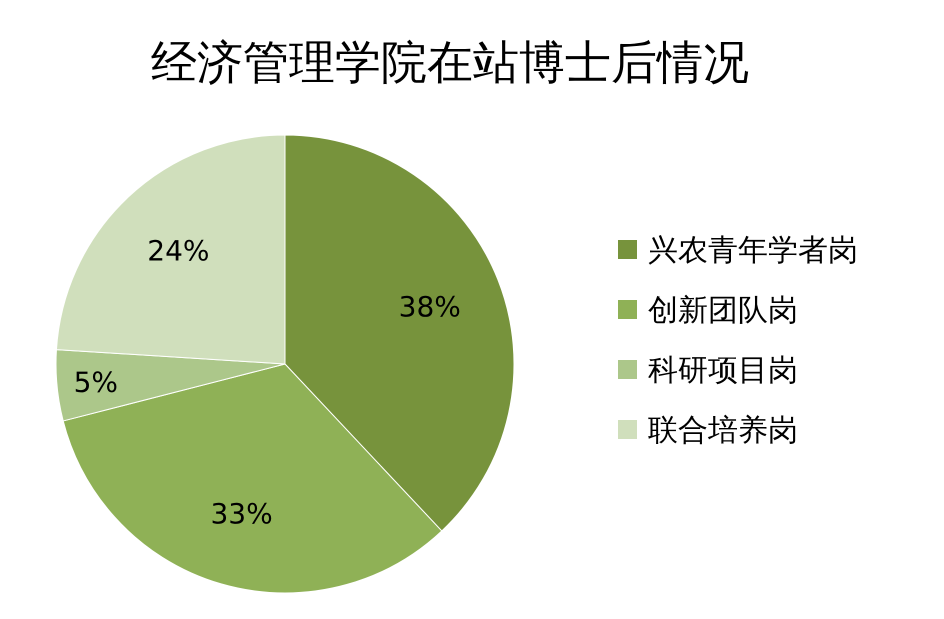 Image resolution: width=944 pixels, height=619 pixels. What do you see at coordinates (429, 307) in the screenshot?
I see `data-label: 38%` at bounding box center [429, 307].